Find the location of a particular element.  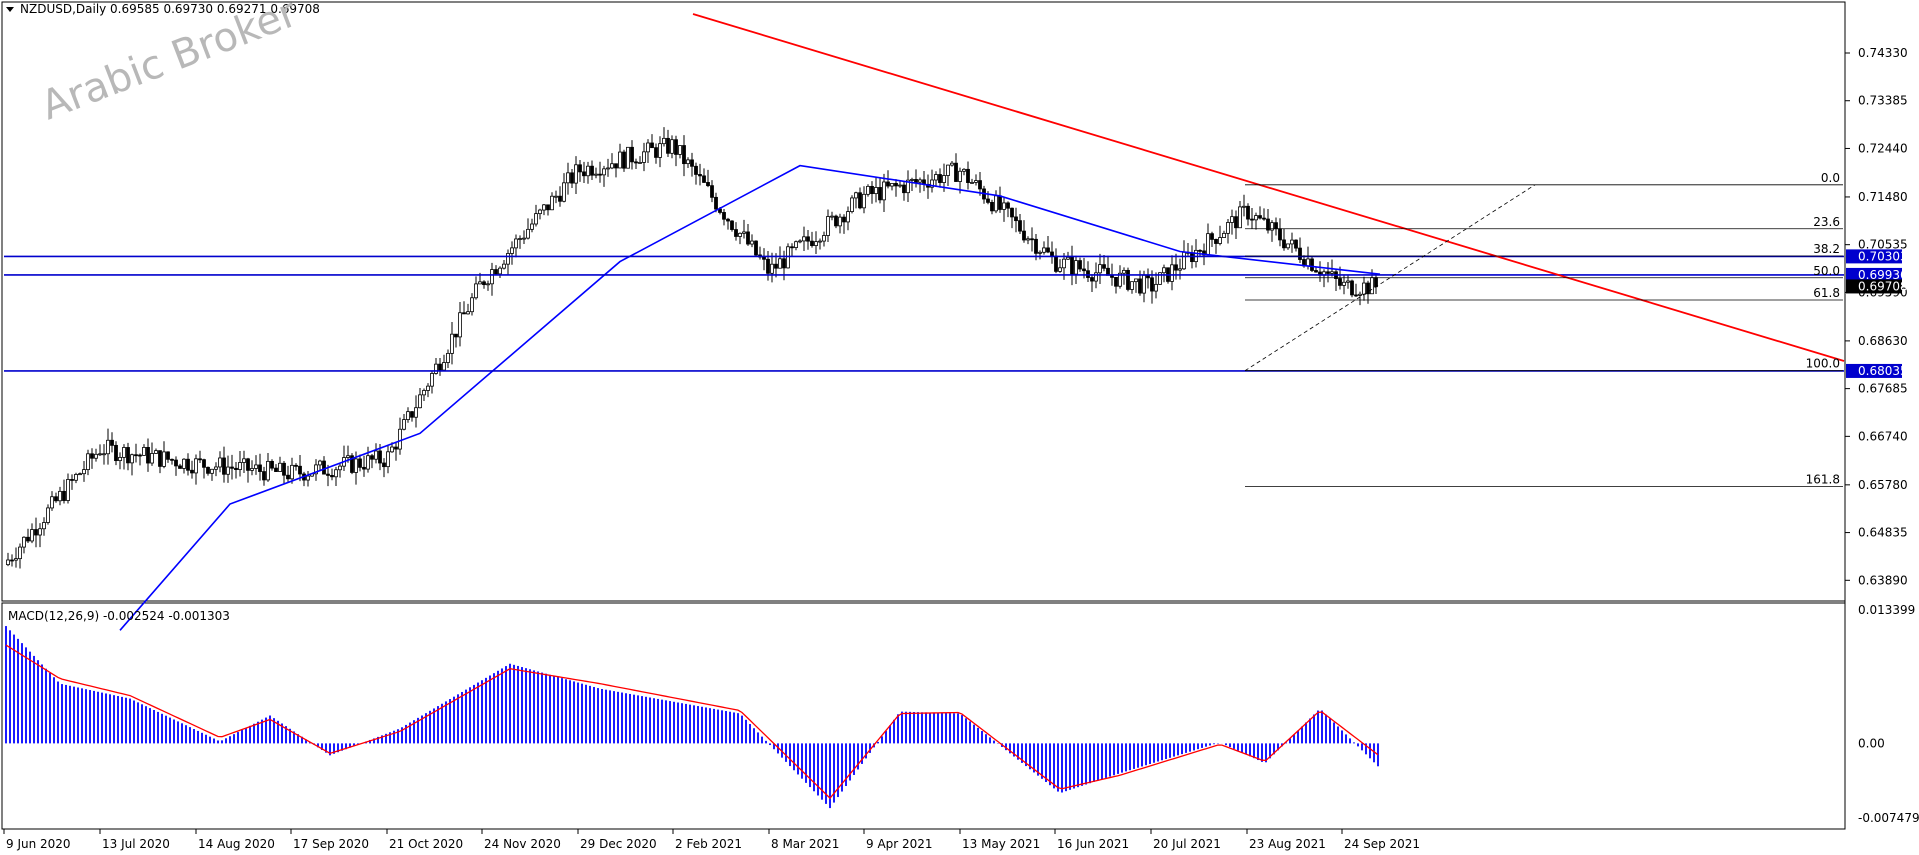

price-tick-label: 0.73385 is located at coordinates (1883, 101).